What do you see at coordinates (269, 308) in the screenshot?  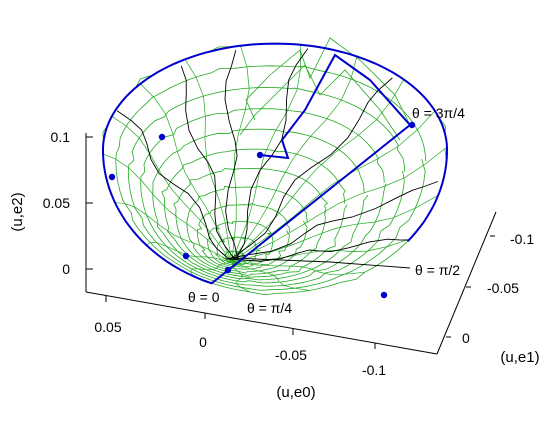 I see `annotation-theta-pi4: θ = π/4` at bounding box center [269, 308].